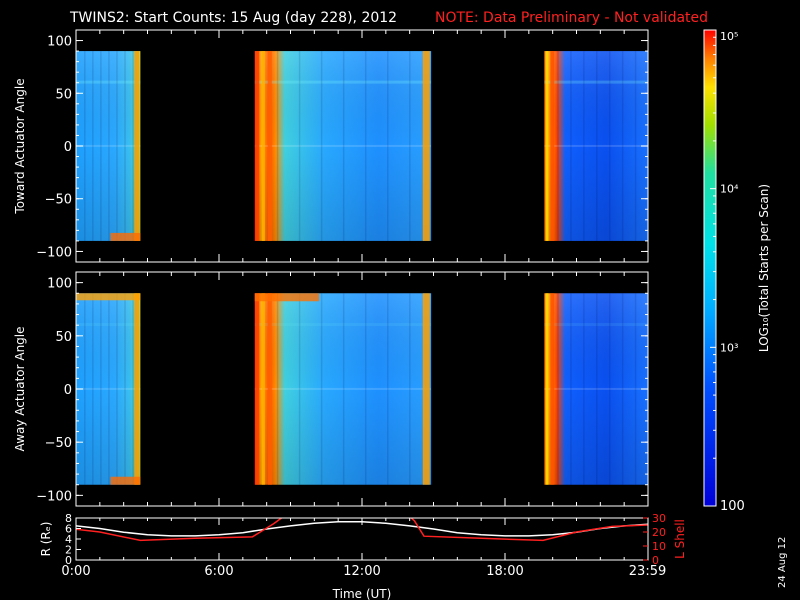  I want to click on colorbar-tick-label: 10³, so click(729, 347).